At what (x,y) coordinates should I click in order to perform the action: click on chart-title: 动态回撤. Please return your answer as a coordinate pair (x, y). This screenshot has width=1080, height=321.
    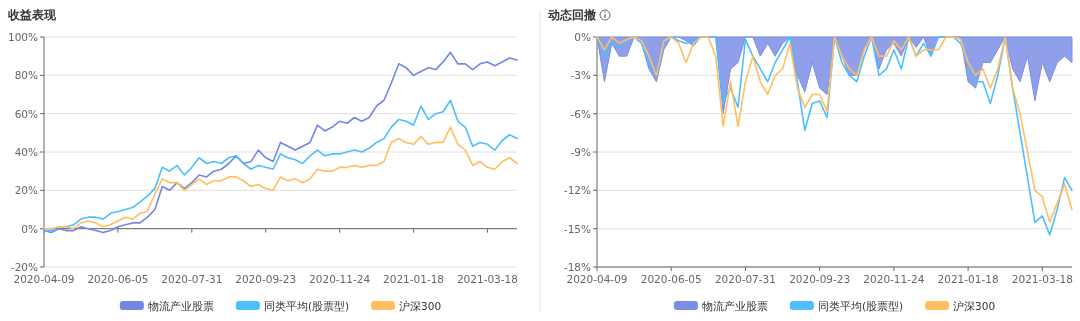
    Looking at the image, I should click on (571, 15).